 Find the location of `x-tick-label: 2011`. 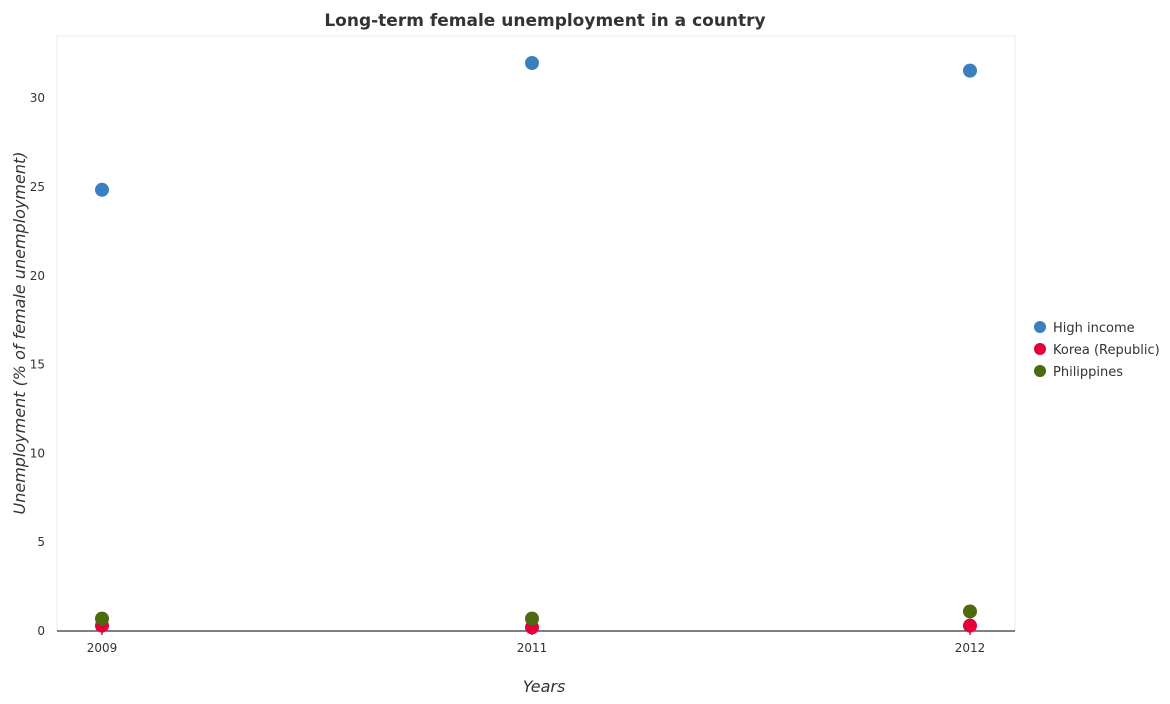

x-tick-label: 2011 is located at coordinates (532, 648).